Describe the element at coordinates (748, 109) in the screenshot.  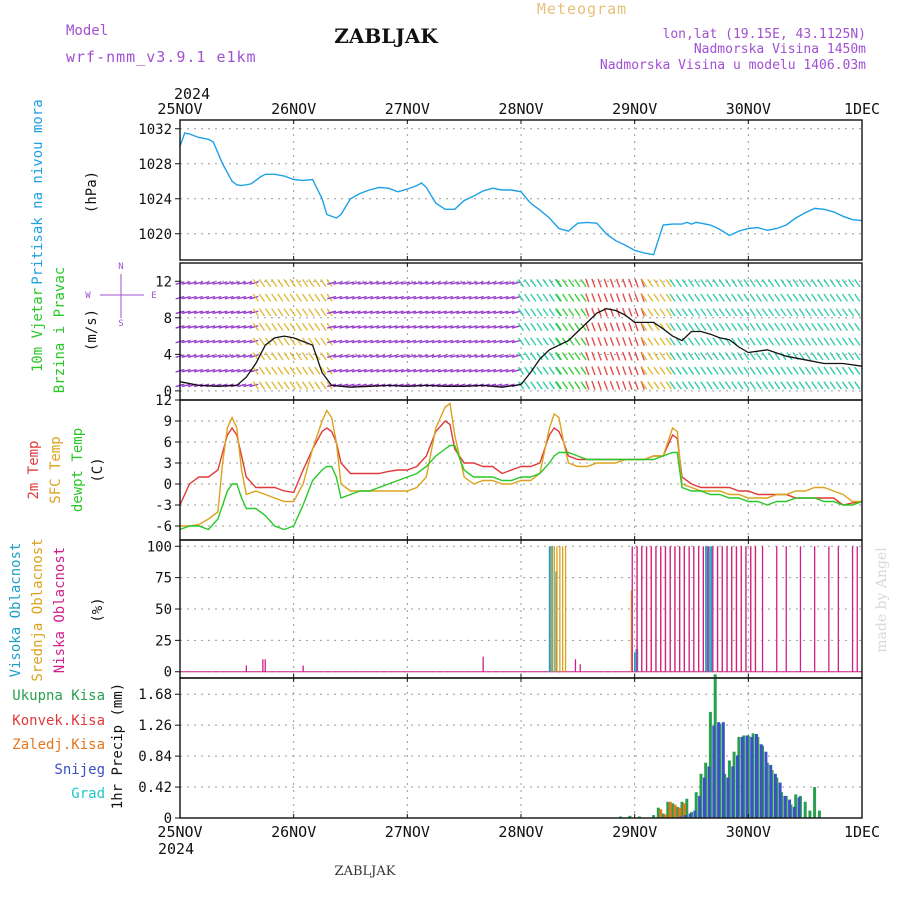
I see `x-tick-label-top: 30NOV` at that location.